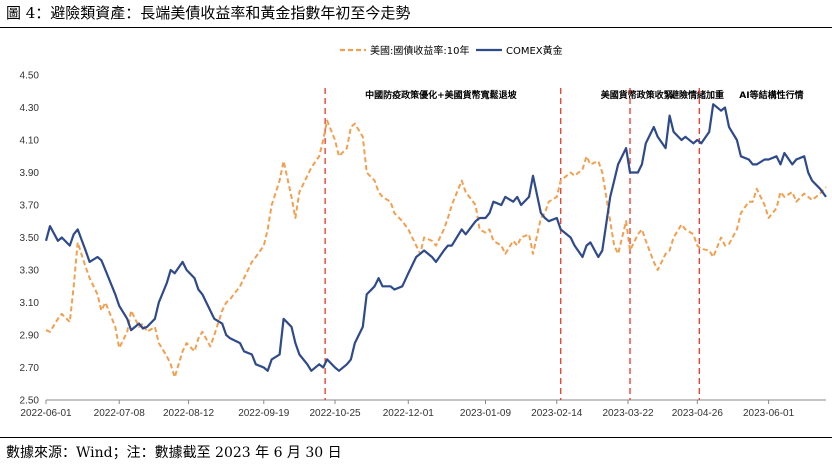 Image resolution: width=832 pixels, height=469 pixels. Describe the element at coordinates (264, 413) in the screenshot. I see `x-tick-label: 2022-09-19` at that location.